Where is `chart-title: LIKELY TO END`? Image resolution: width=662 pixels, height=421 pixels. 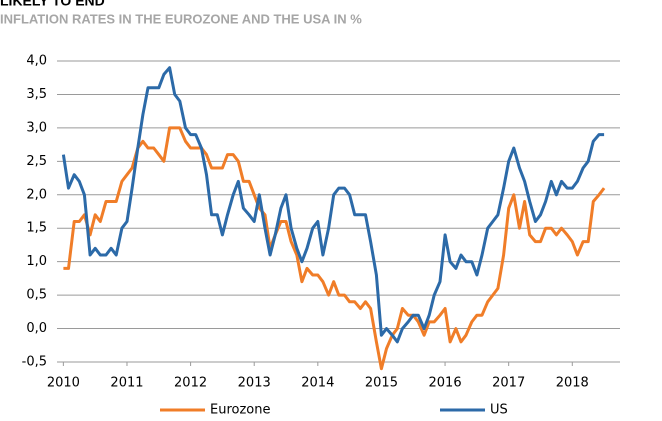
chart-title: LIKELY TO END is located at coordinates (52, 4).